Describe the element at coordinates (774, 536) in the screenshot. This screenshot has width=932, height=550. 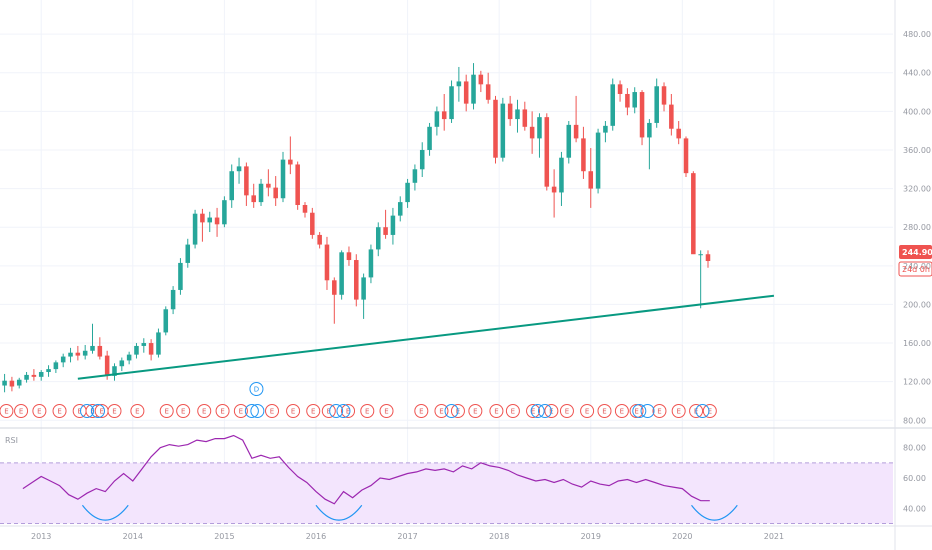
I see `time-tick-label: 2021` at that location.